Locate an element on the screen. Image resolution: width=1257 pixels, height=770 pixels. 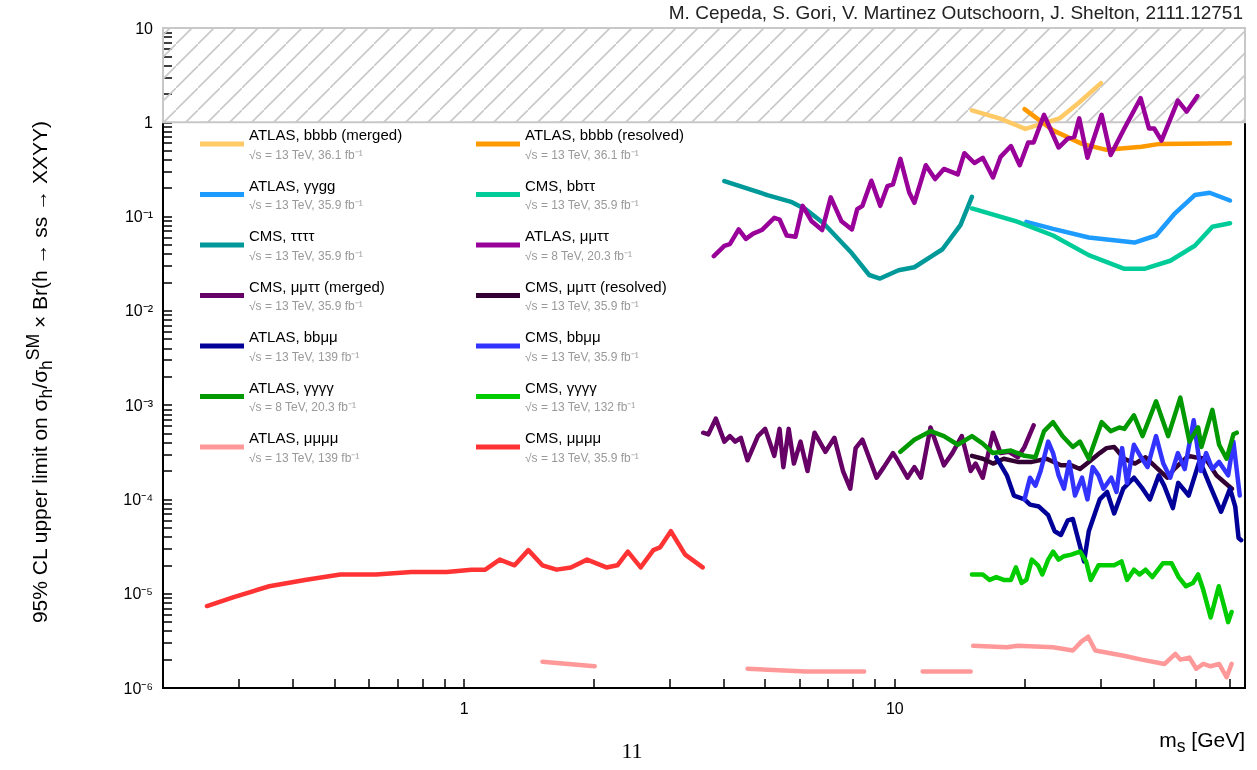
y-tick-label: 1 is located at coordinates (149, 122).